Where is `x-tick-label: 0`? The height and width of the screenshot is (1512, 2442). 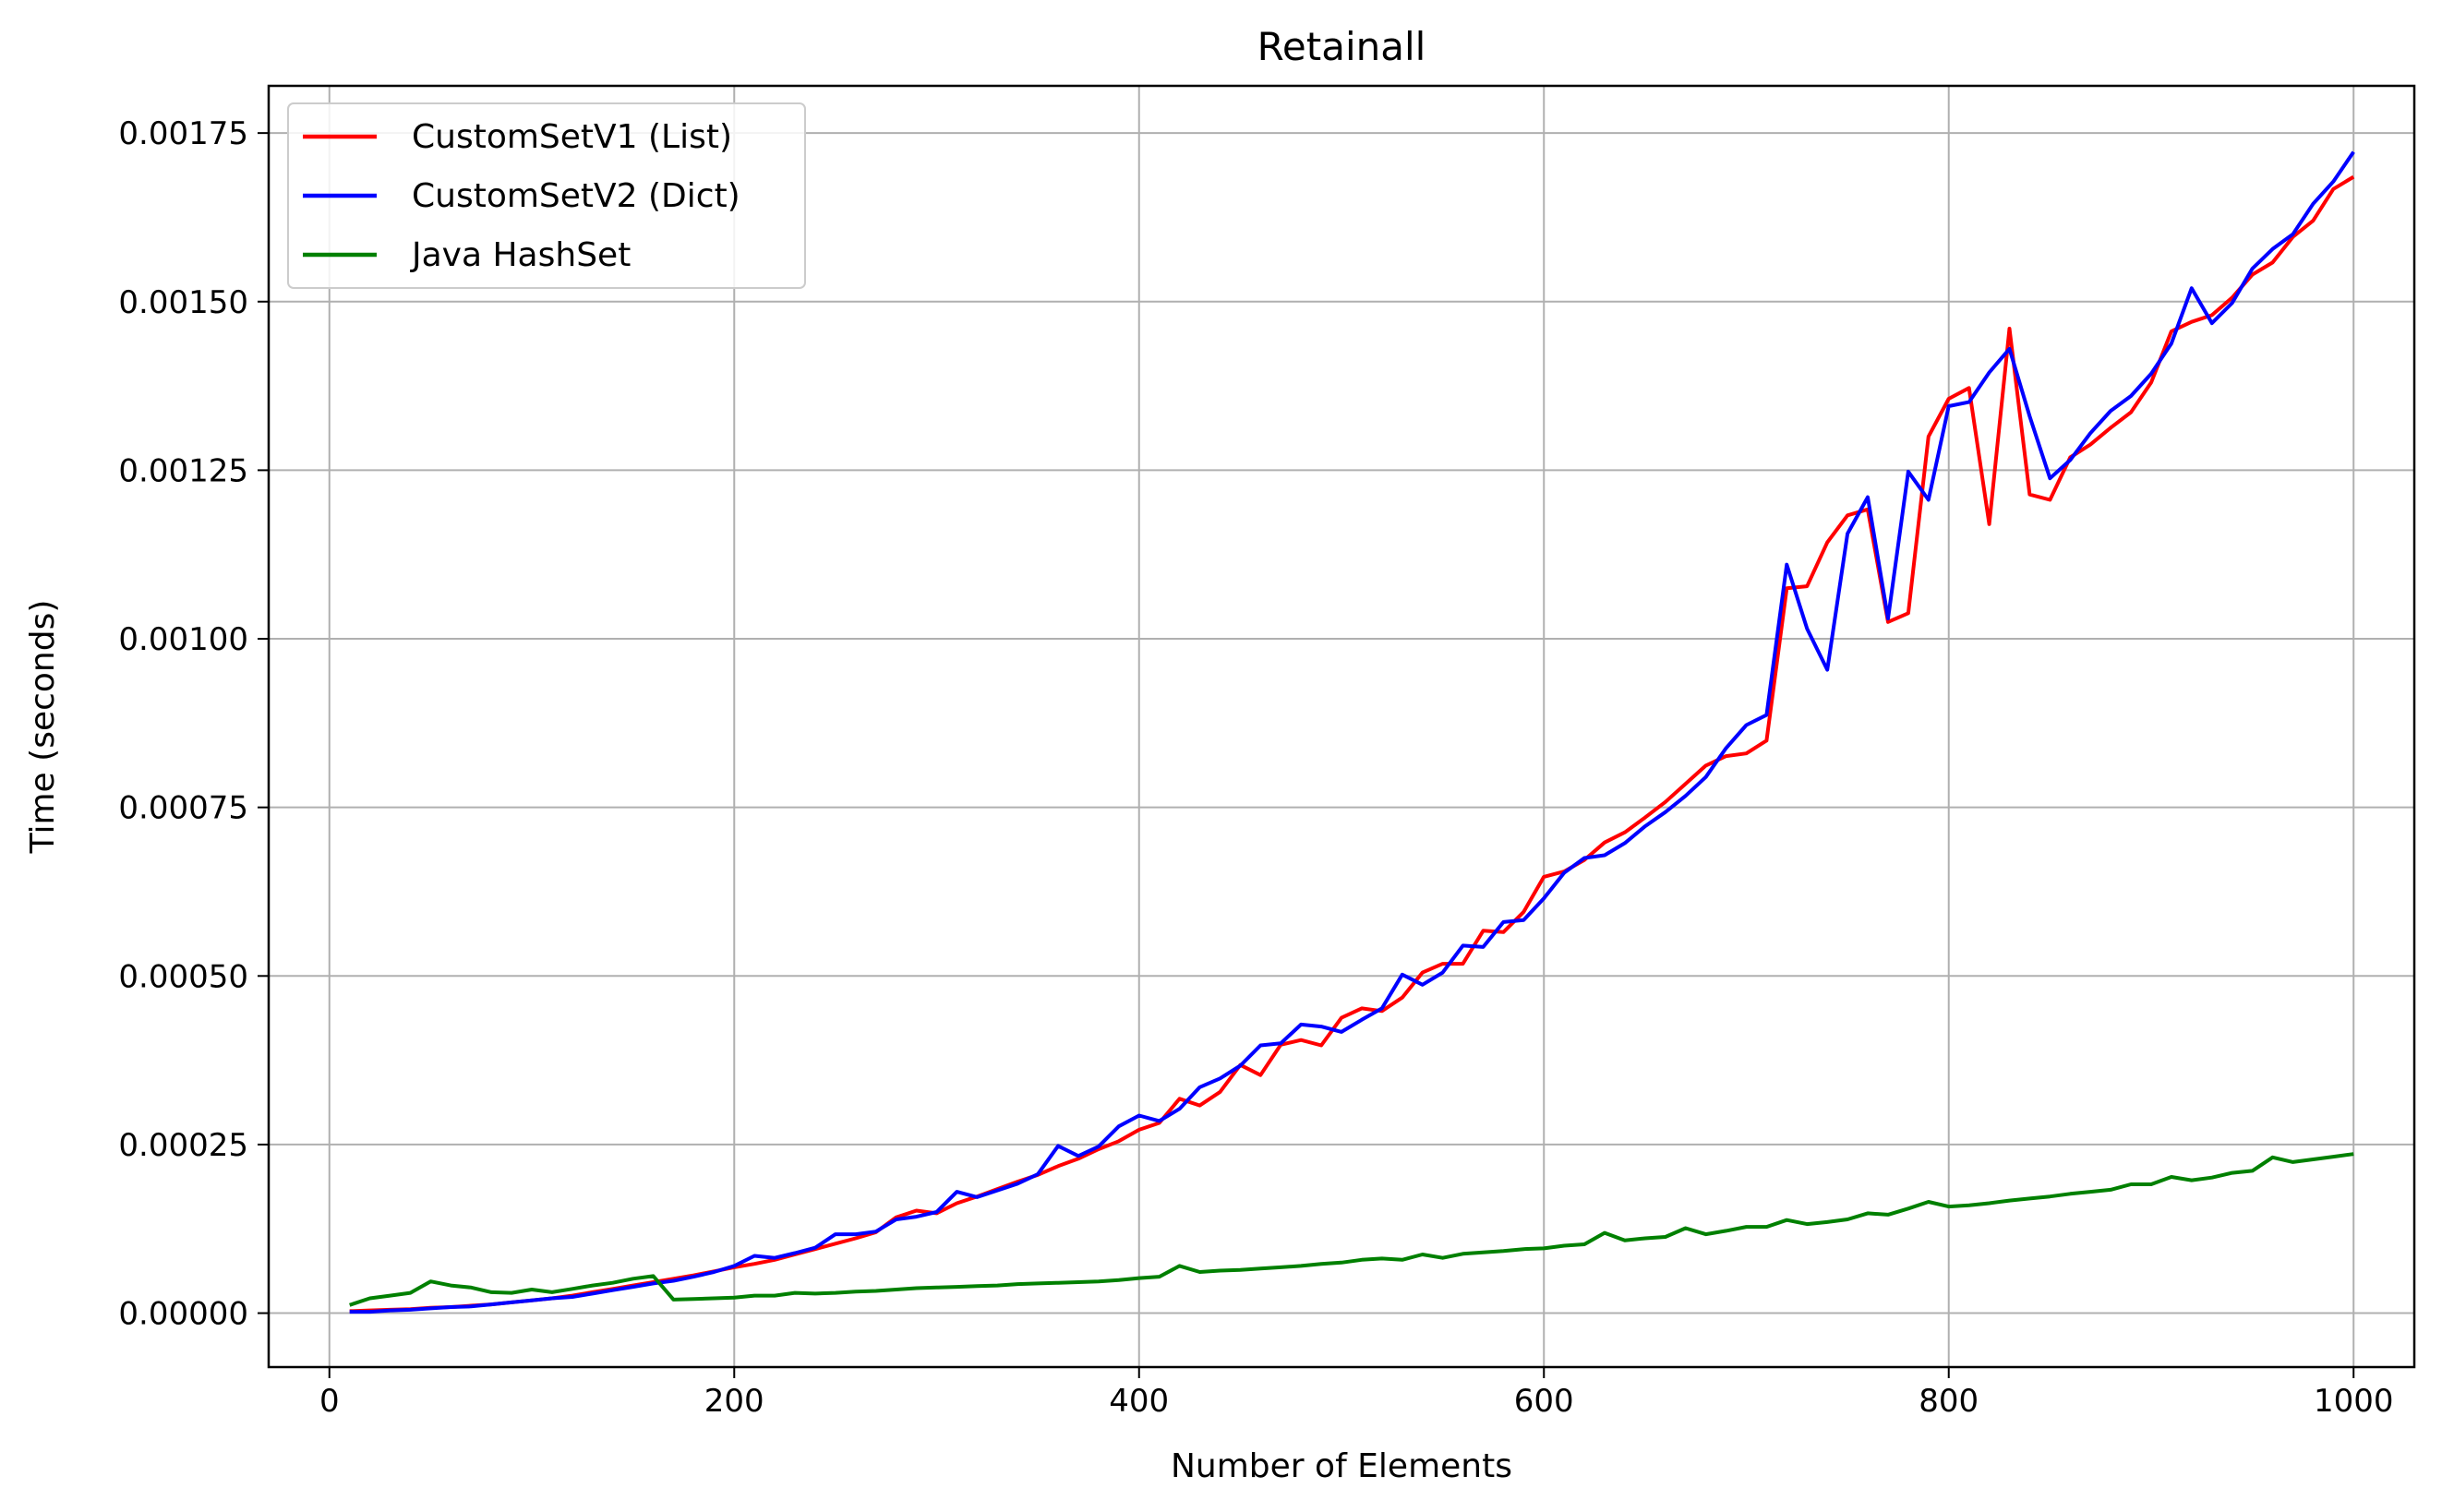
x-tick-label: 0 is located at coordinates (329, 1401).